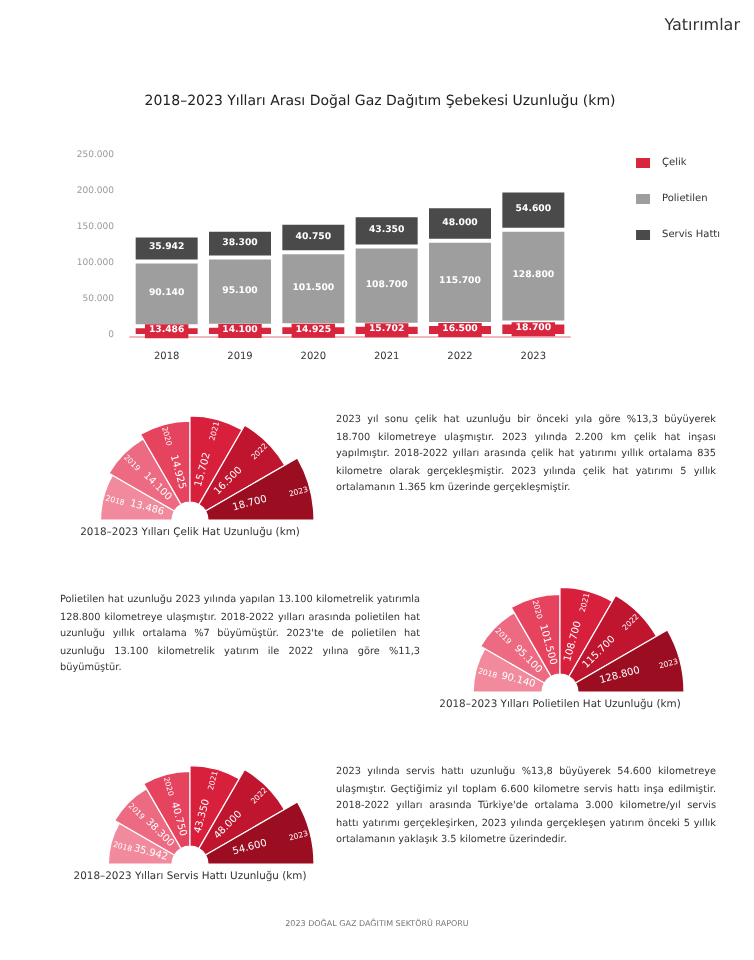 The width and height of the screenshot is (754, 960). What do you see at coordinates (701, 26) in the screenshot?
I see `text: Yatırımlar` at bounding box center [701, 26].